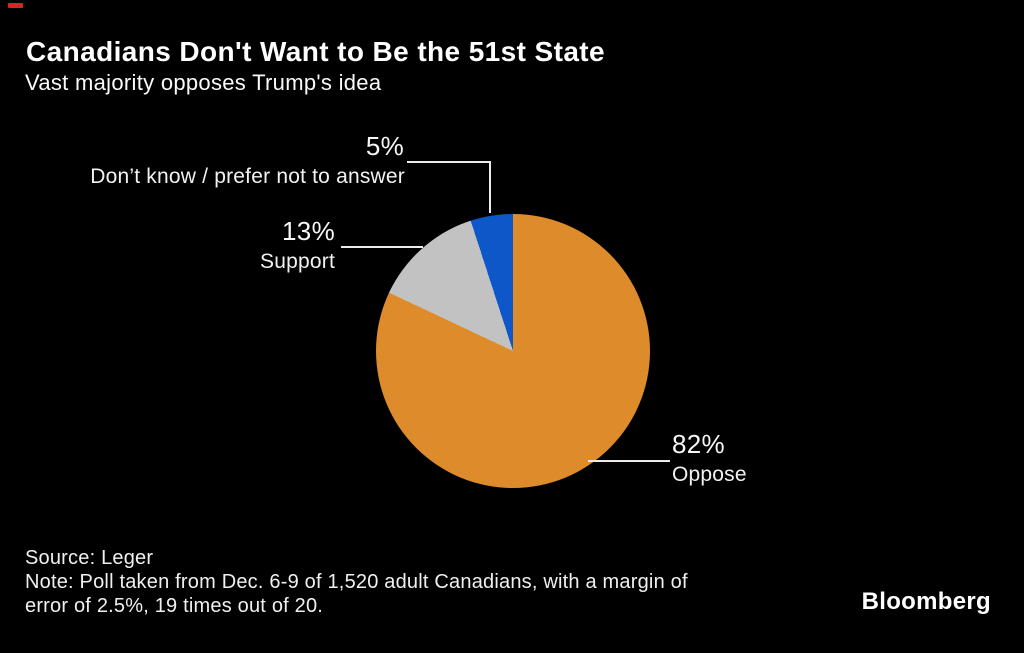  What do you see at coordinates (449, 162) in the screenshot?
I see `leader-line-dontknow-horizontal` at bounding box center [449, 162].